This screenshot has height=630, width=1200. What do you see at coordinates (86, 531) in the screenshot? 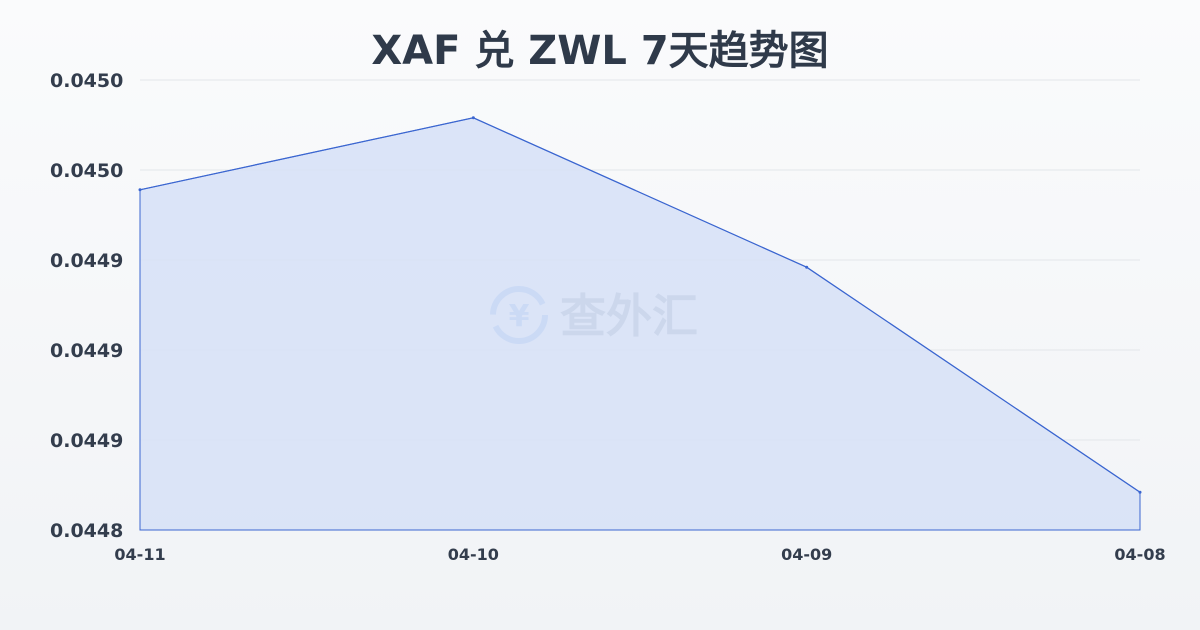
I see `y-tick-label: 0.0448` at bounding box center [86, 531].